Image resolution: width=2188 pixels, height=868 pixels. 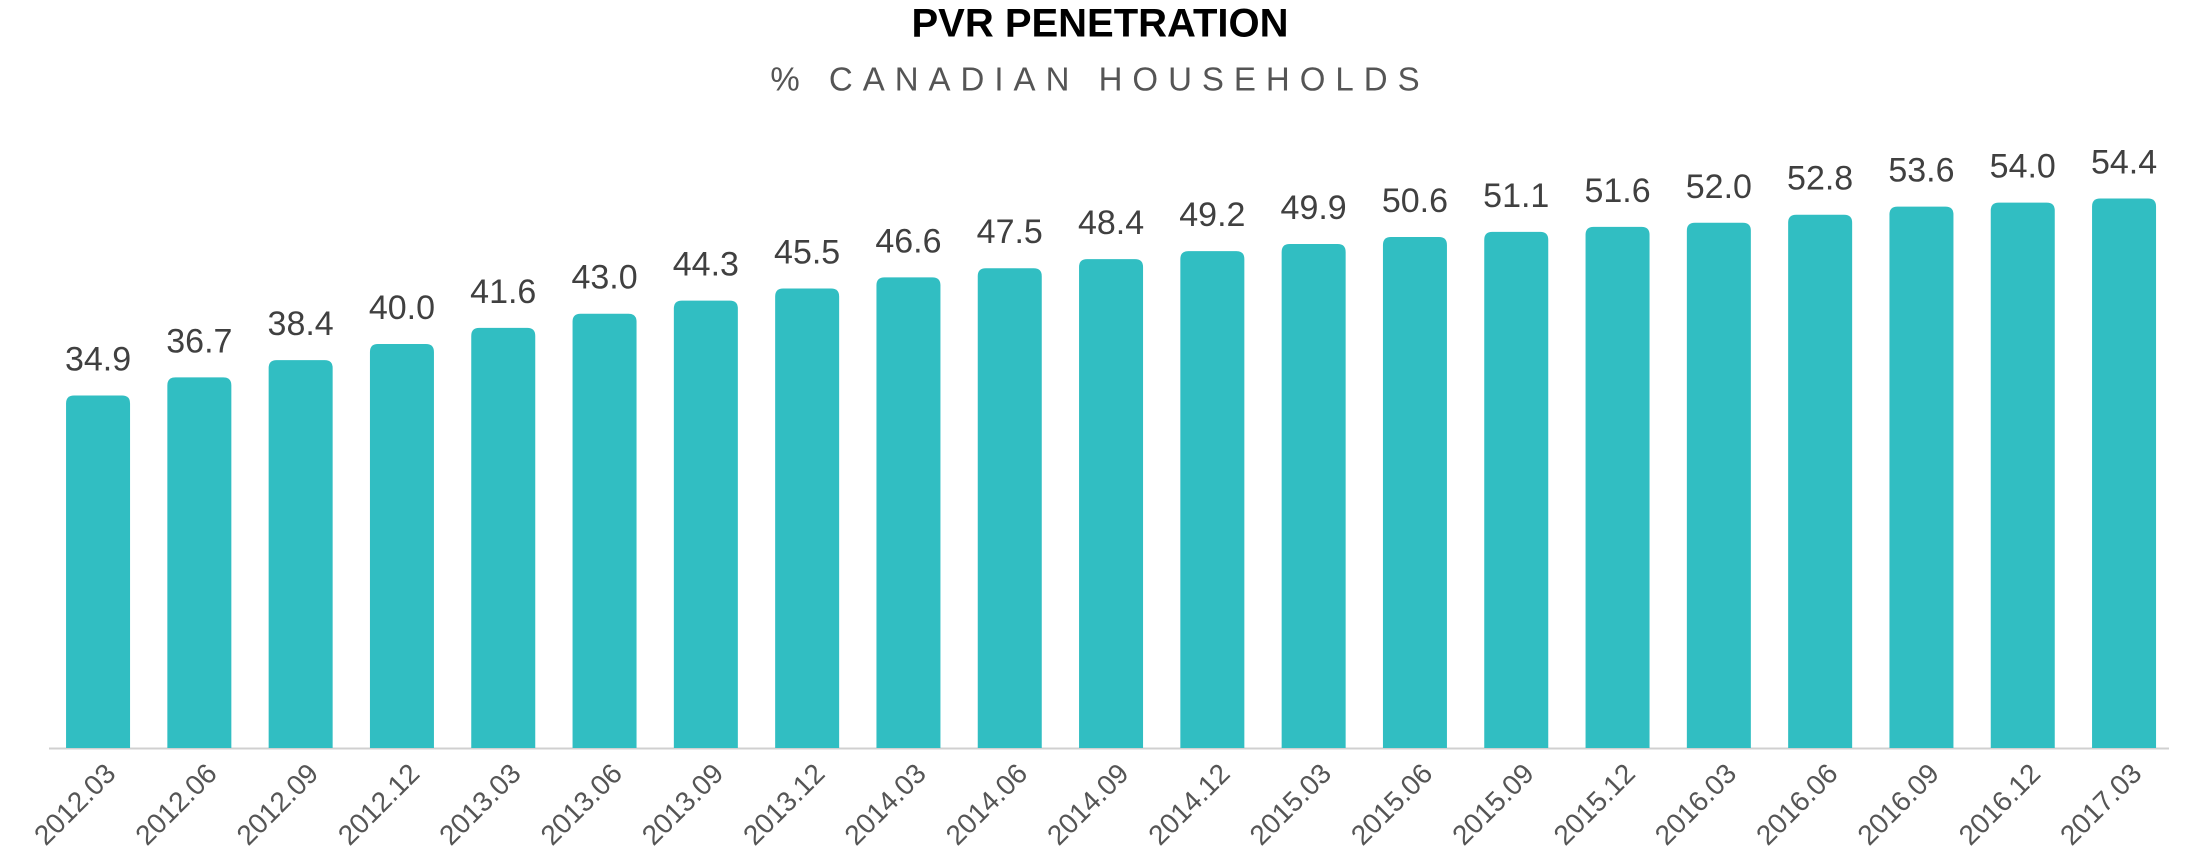 I want to click on value-label: 46.6, so click(x=908, y=241).